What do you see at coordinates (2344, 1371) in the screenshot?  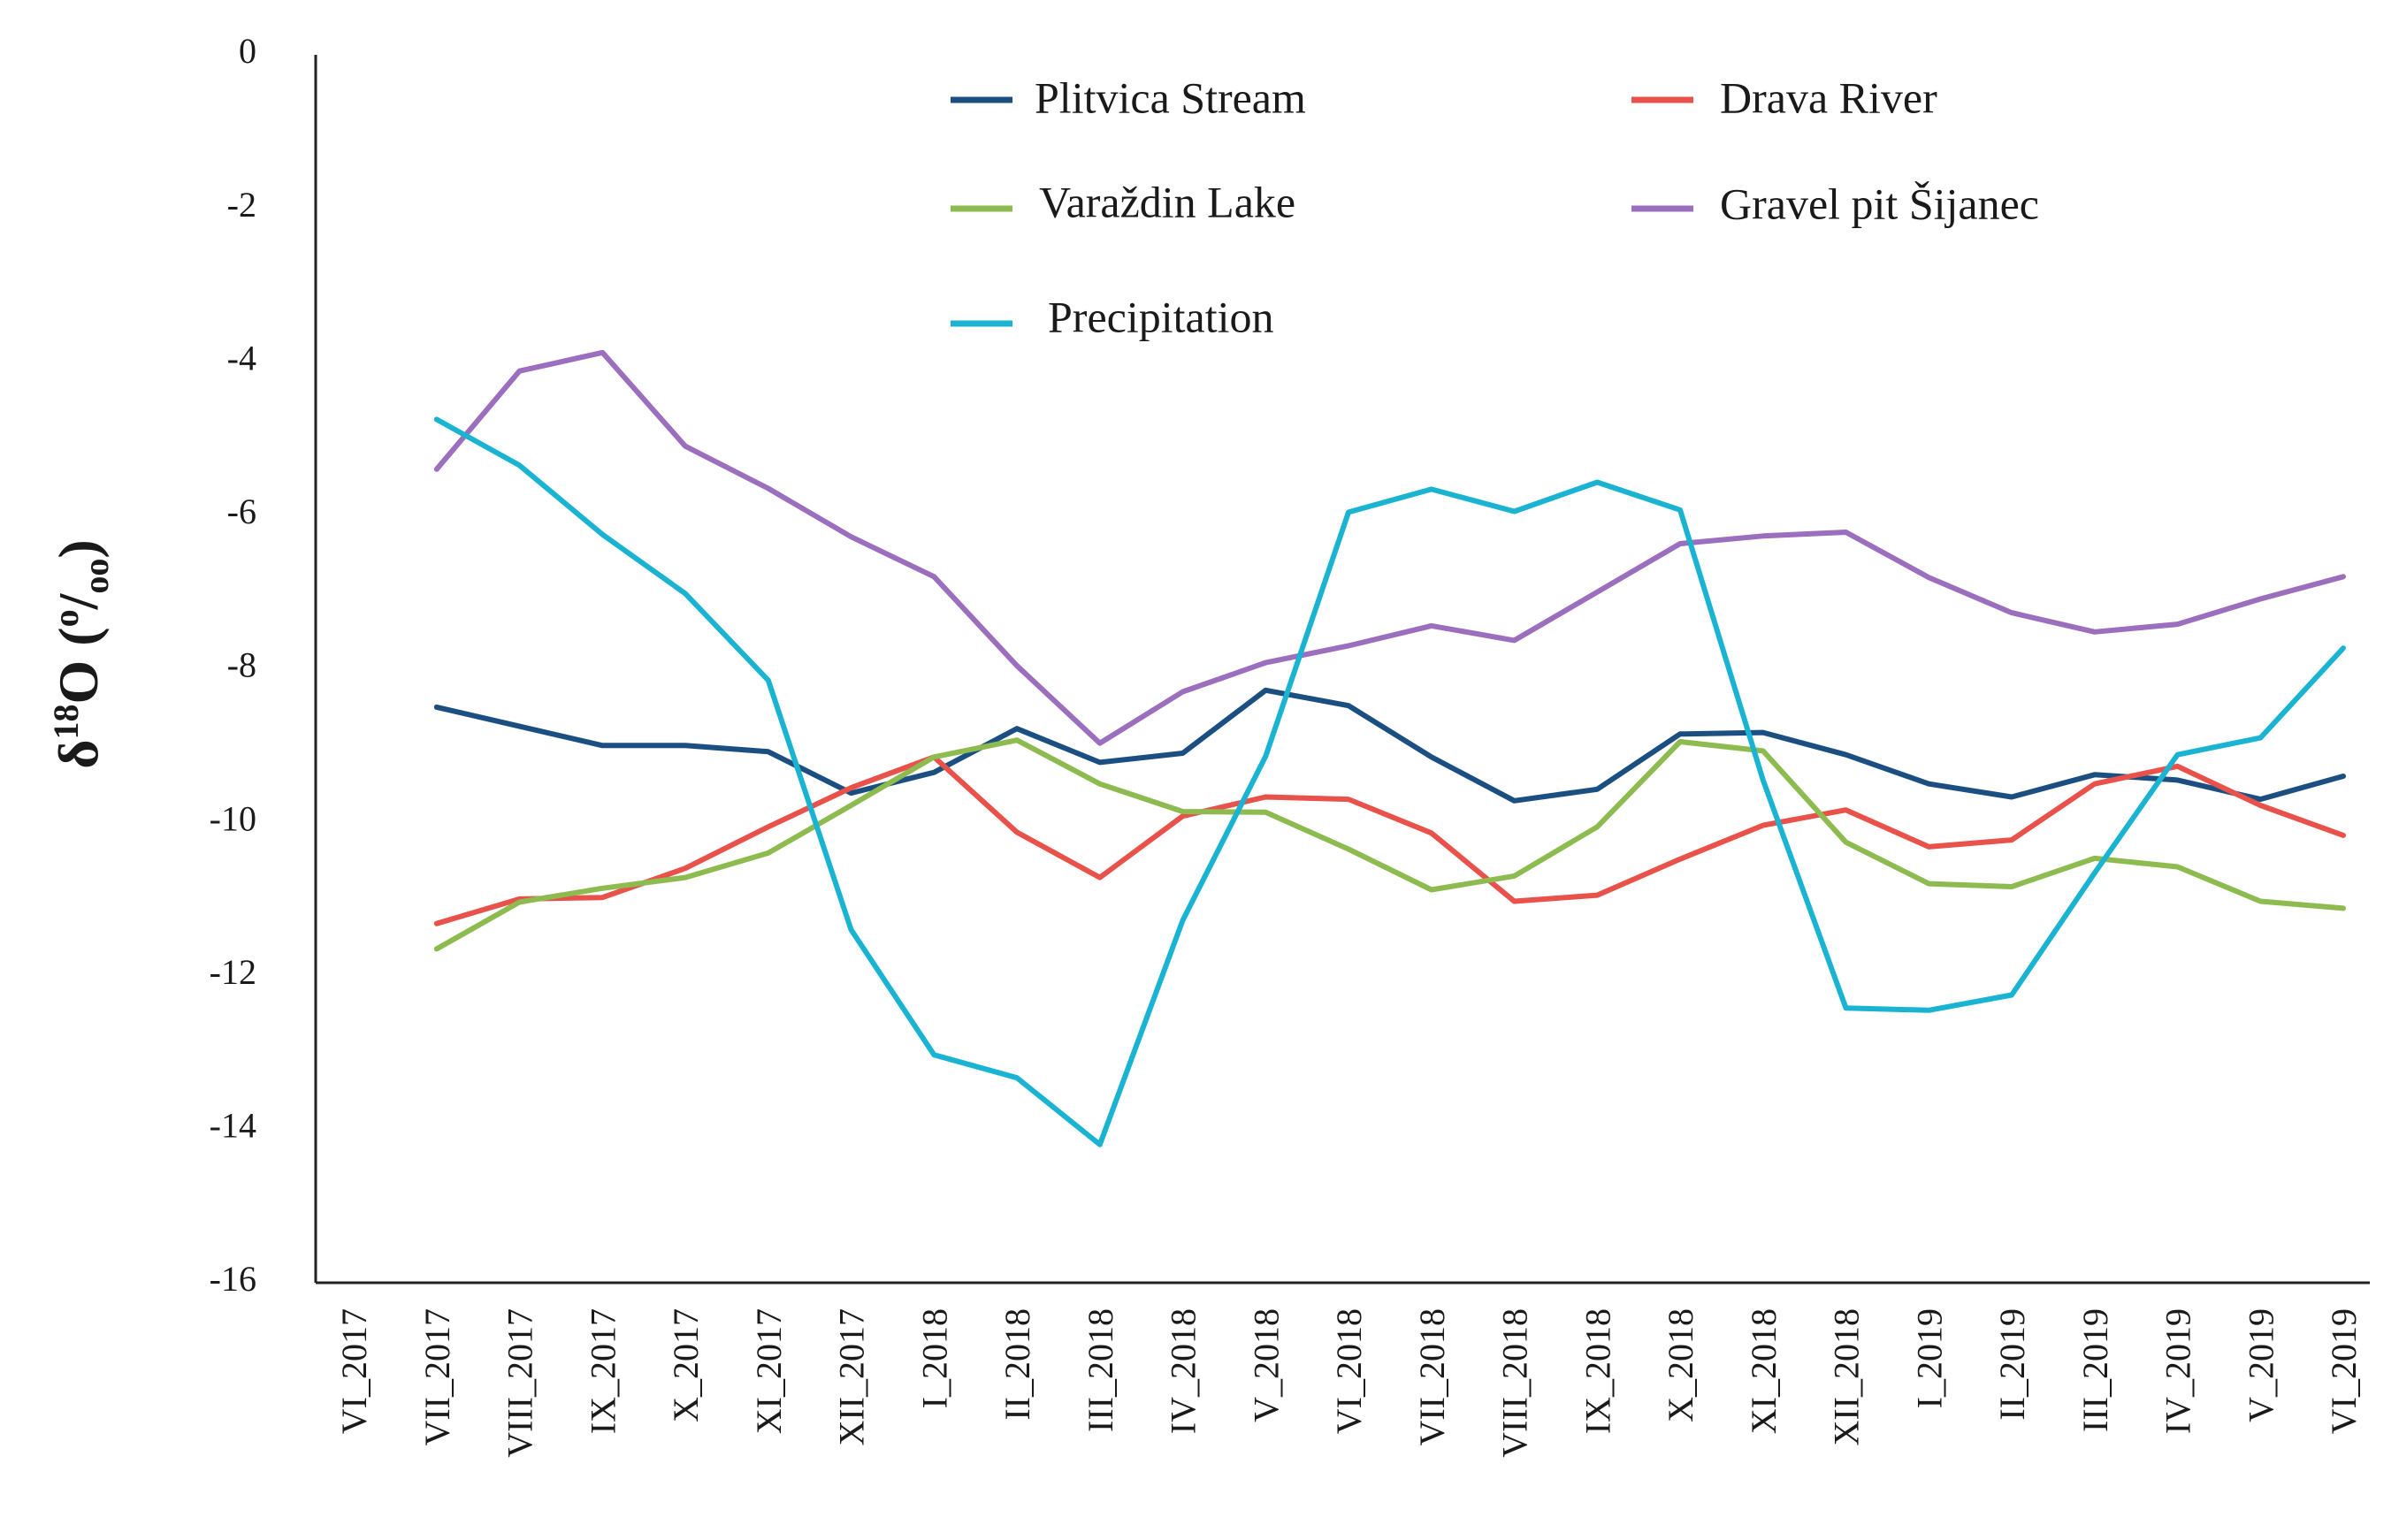 I see `x-tick-label: VI_2019` at bounding box center [2344, 1371].